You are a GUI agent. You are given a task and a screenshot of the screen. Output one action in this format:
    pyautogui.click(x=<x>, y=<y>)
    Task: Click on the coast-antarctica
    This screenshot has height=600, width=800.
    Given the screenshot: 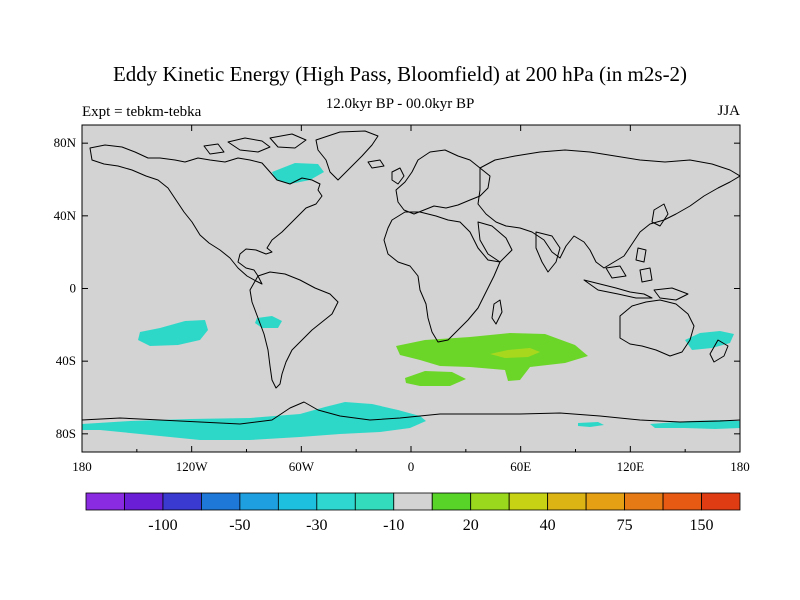 What is the action you would take?
    pyautogui.click(x=411, y=413)
    